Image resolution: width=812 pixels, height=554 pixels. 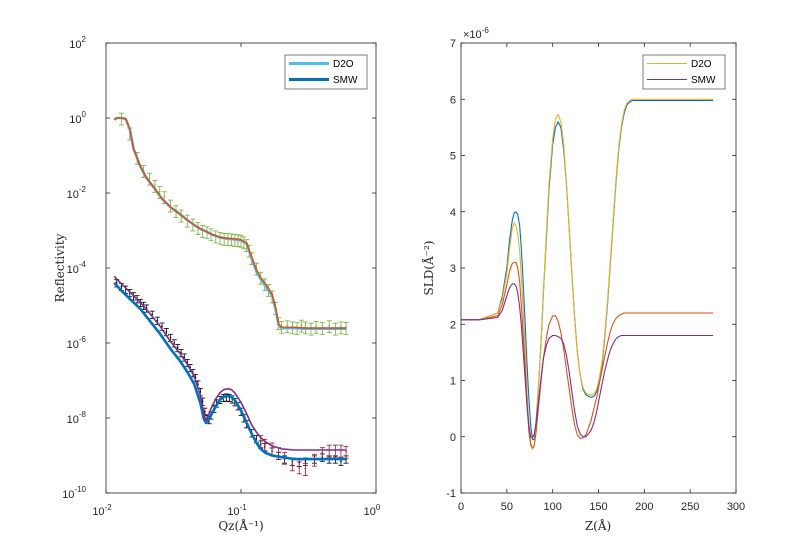 I want to click on left-legend-box, so click(x=326, y=72).